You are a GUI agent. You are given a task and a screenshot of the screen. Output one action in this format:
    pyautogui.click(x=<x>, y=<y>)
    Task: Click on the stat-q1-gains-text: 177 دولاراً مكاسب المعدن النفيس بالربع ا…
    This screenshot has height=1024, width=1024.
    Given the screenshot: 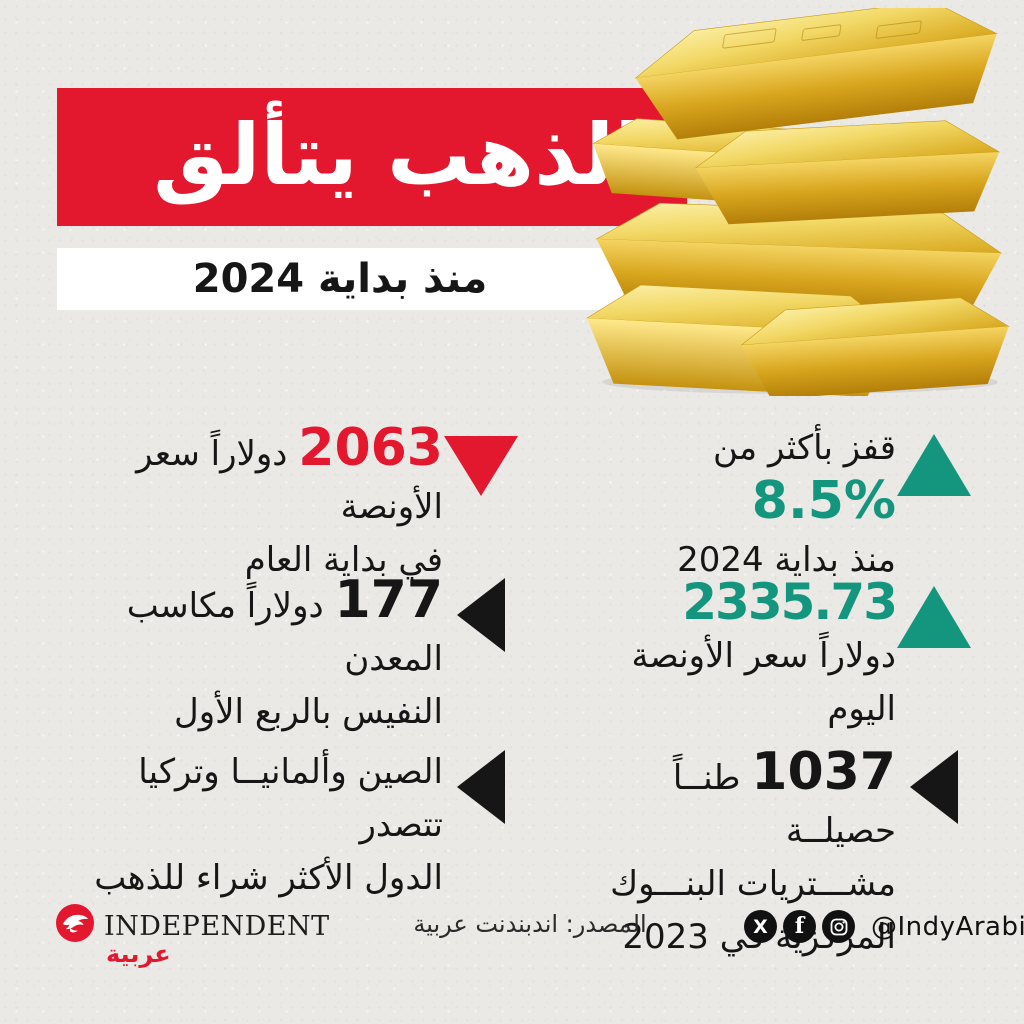 What is the action you would take?
    pyautogui.click(x=255, y=656)
    